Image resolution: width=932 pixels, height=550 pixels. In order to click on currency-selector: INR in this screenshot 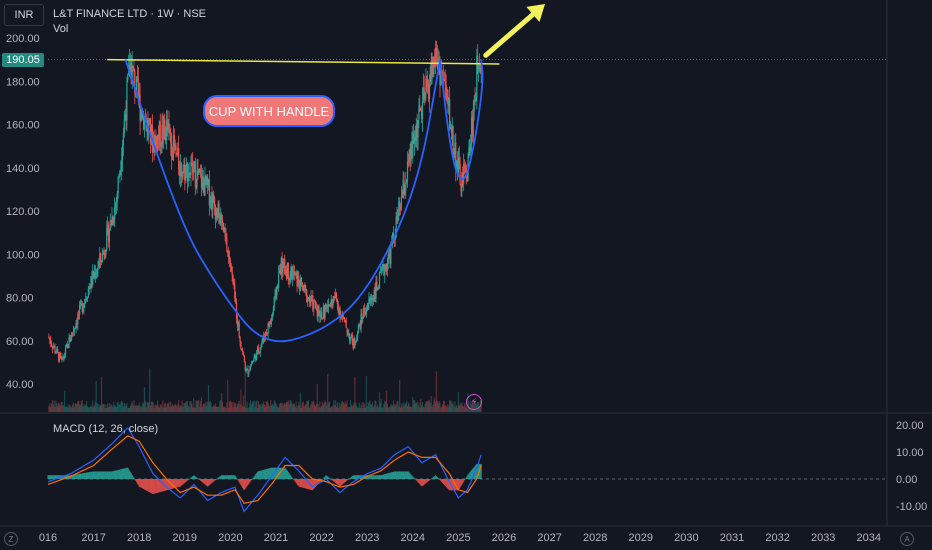, I will do `click(24, 15)`.